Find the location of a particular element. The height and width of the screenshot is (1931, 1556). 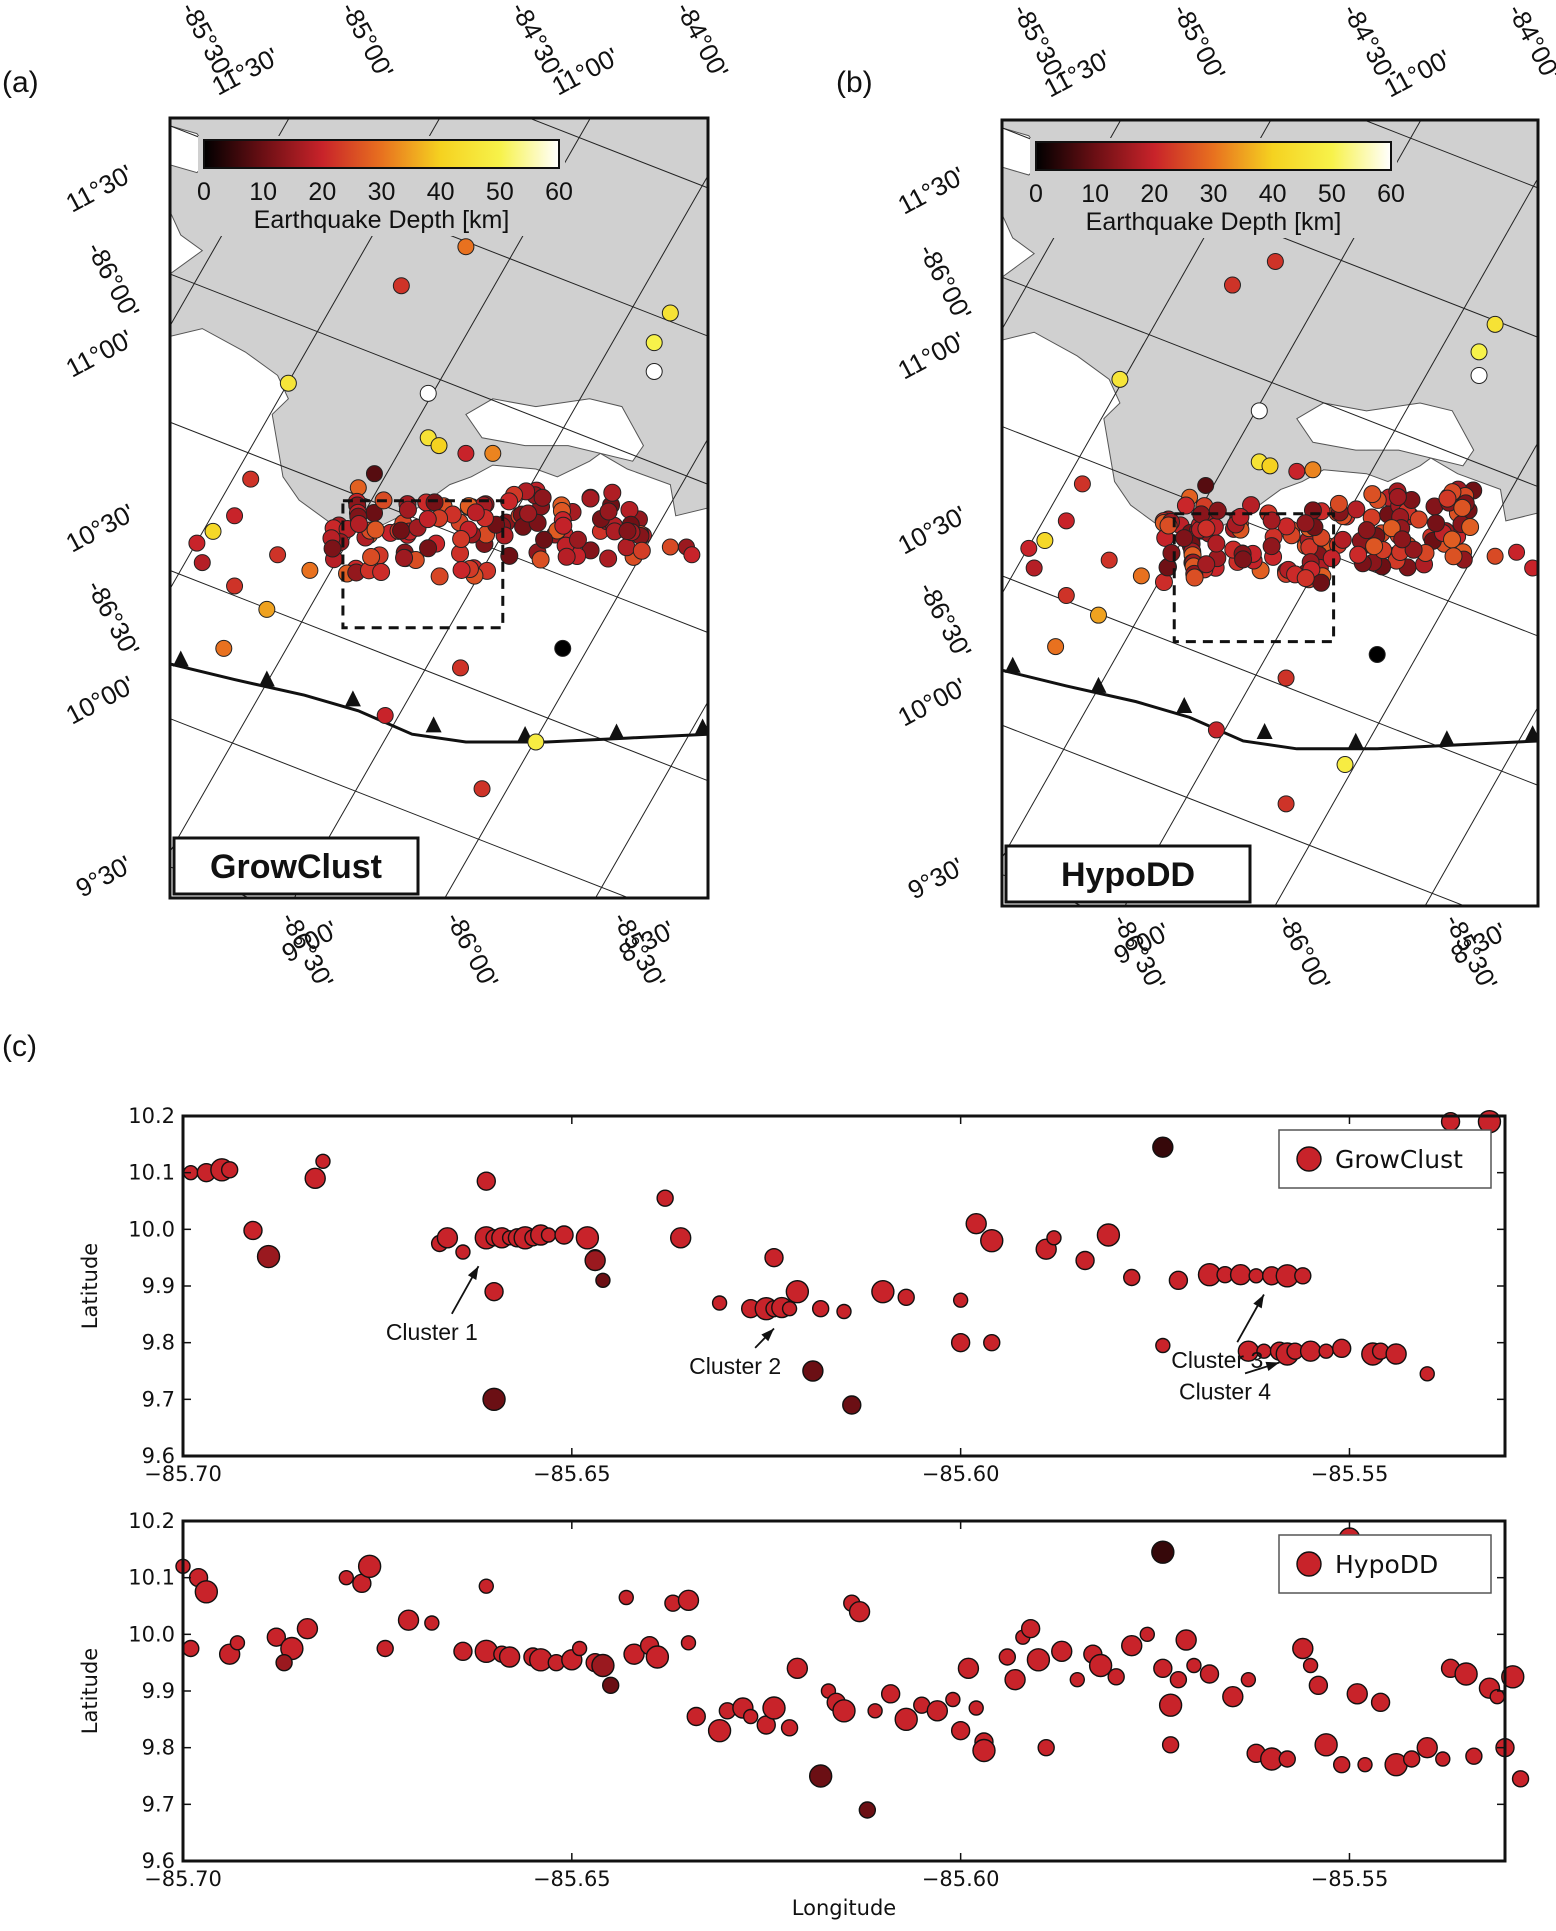

x-tick-label: −85.65 is located at coordinates (572, 1474).